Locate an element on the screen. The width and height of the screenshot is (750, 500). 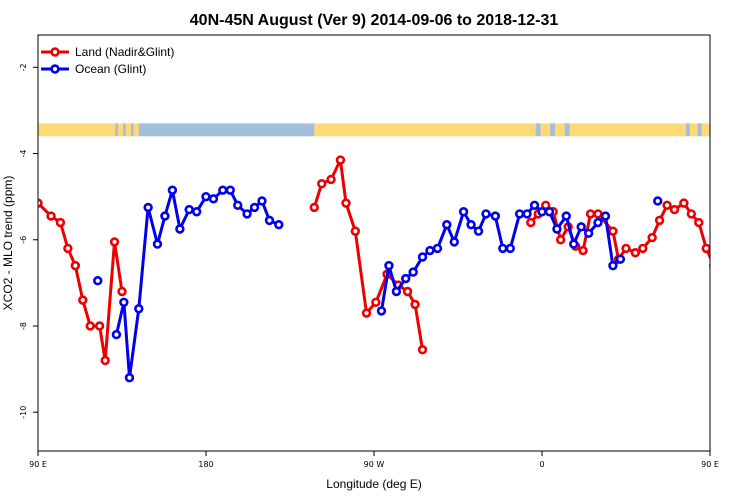
x-tick-label: 90 W is located at coordinates (374, 464).